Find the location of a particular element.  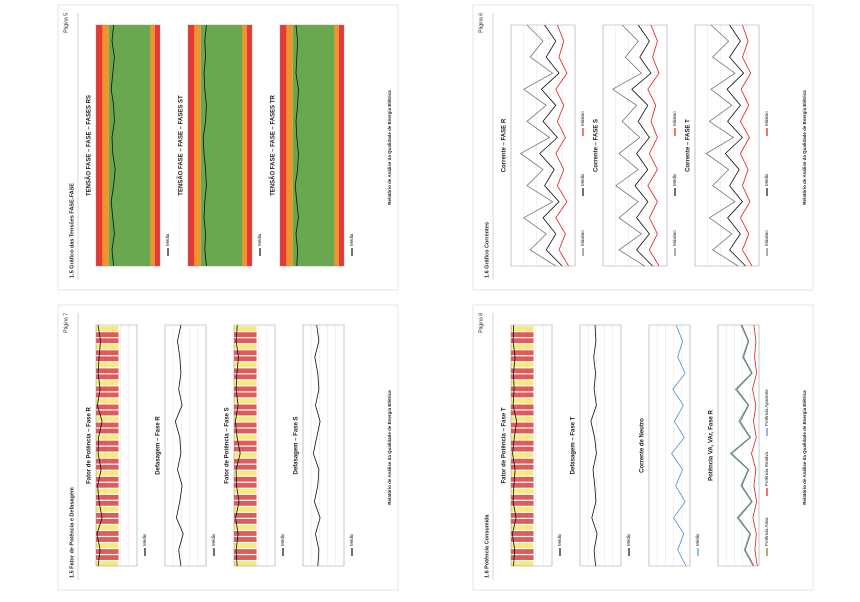

chart-title: TENSÃO FASE – FASE – FASES RS is located at coordinates (89, 145).